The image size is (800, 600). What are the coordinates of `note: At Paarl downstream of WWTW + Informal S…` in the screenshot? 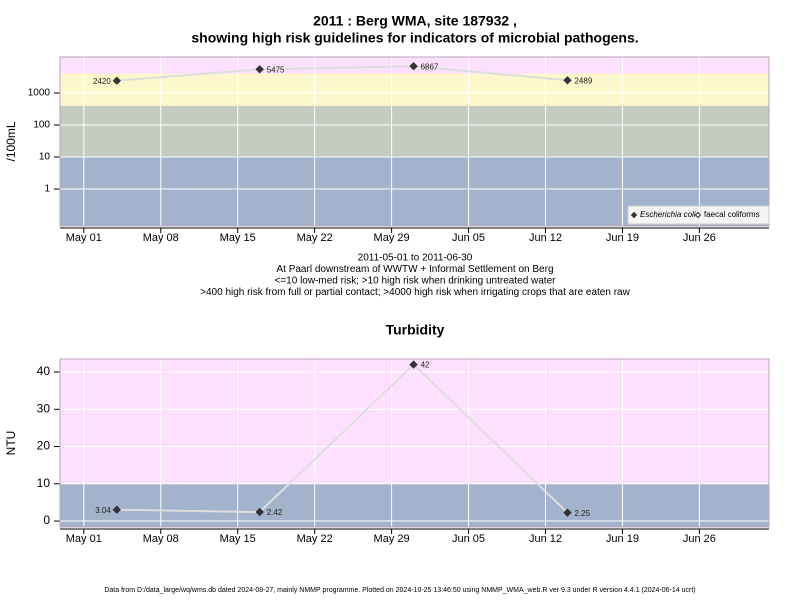 It's located at (414, 269).